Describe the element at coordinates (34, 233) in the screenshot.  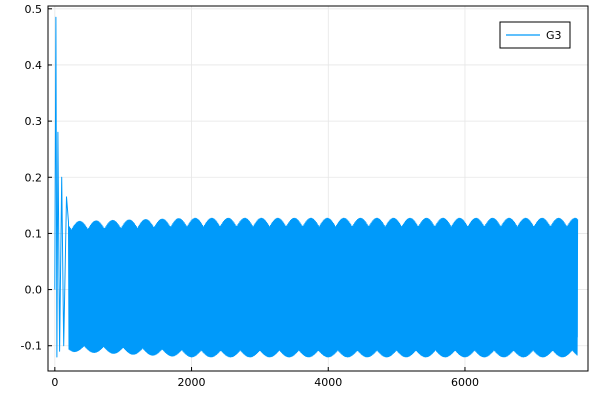
I see `y-tick-label-2: 0.1` at that location.